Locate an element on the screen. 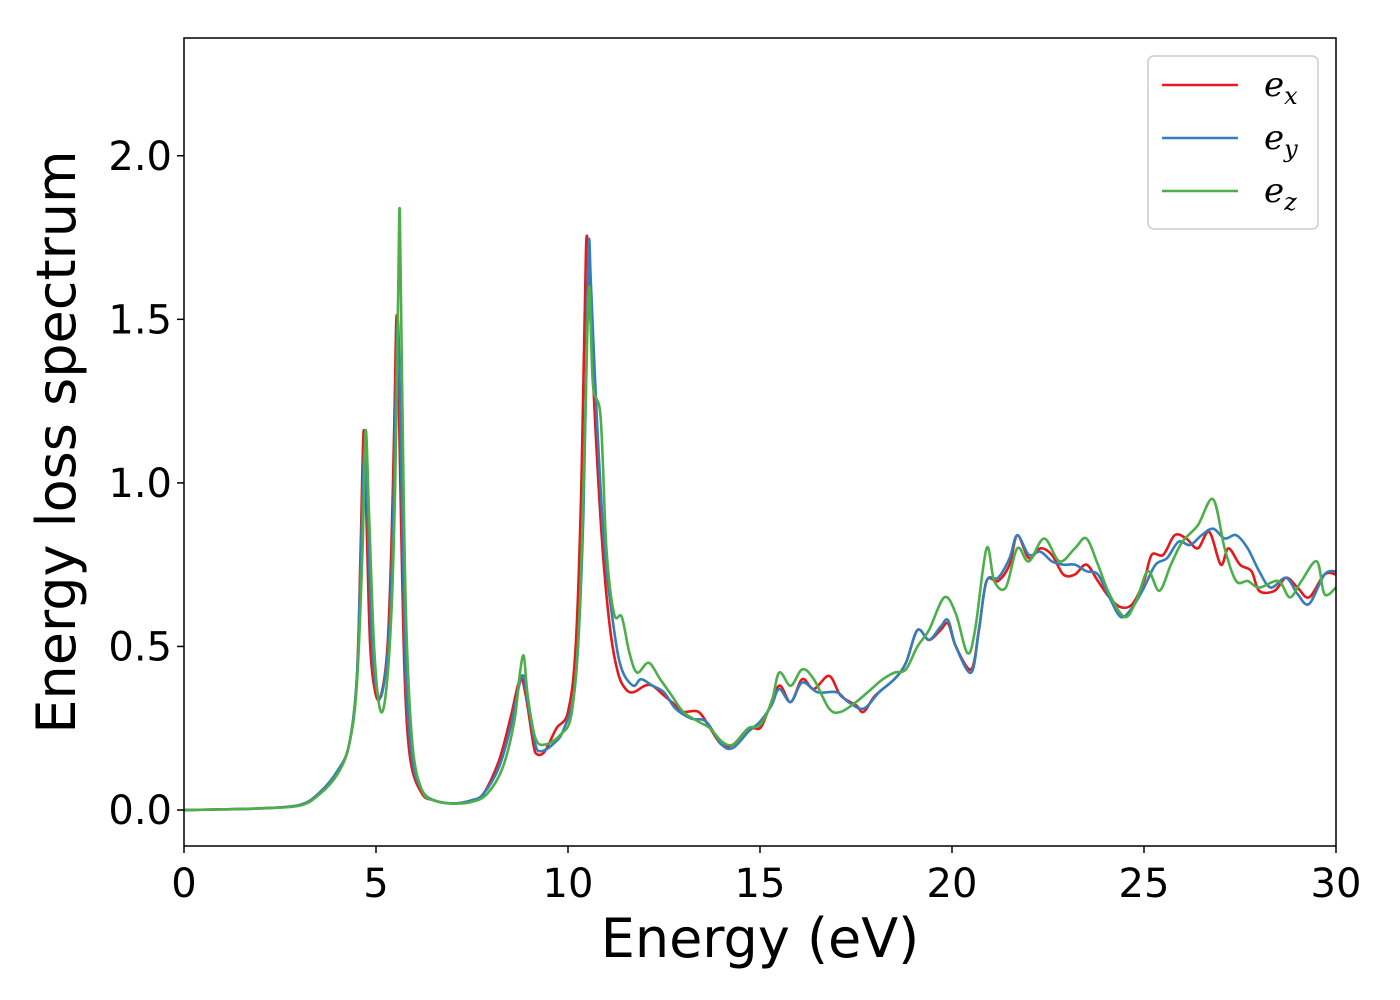 This screenshot has width=1400, height=1000. legend-box is located at coordinates (1233, 142).